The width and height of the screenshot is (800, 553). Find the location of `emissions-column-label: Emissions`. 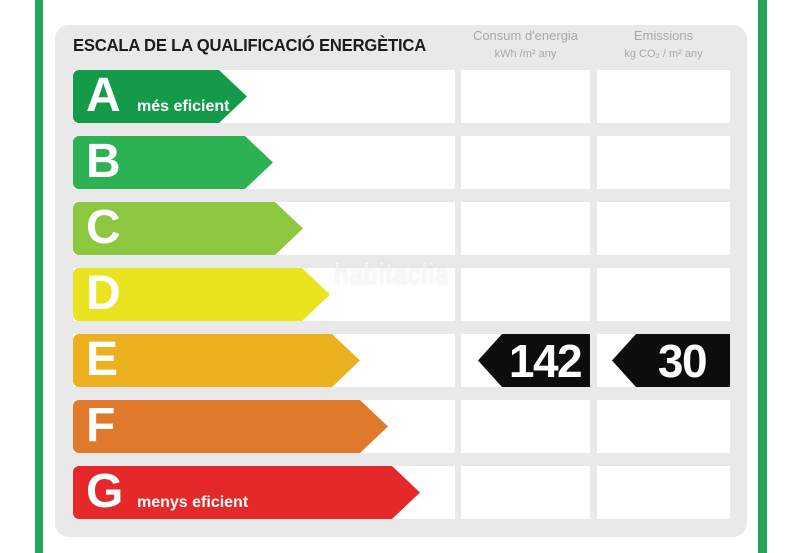

emissions-column-label: Emissions is located at coordinates (663, 35).